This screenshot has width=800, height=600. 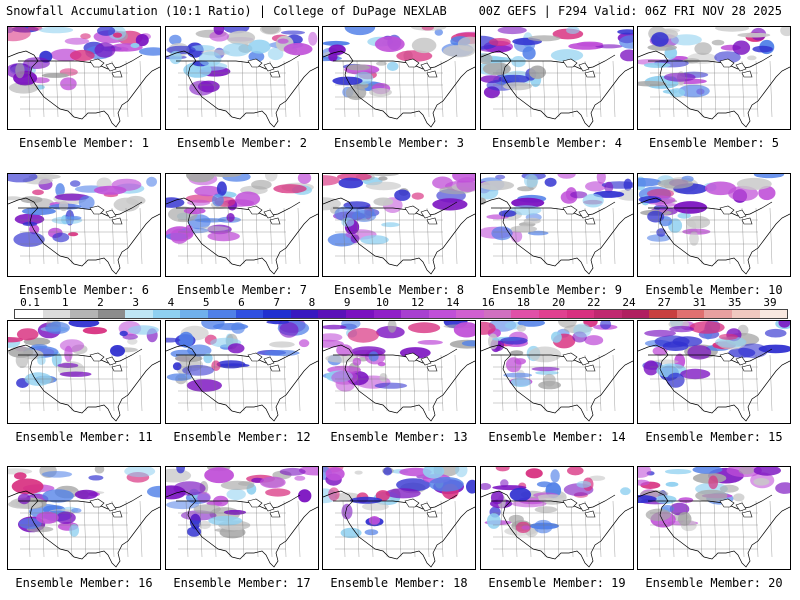 What do you see at coordinates (554, 236) in the screenshot?
I see `state-borders` at bounding box center [554, 236].